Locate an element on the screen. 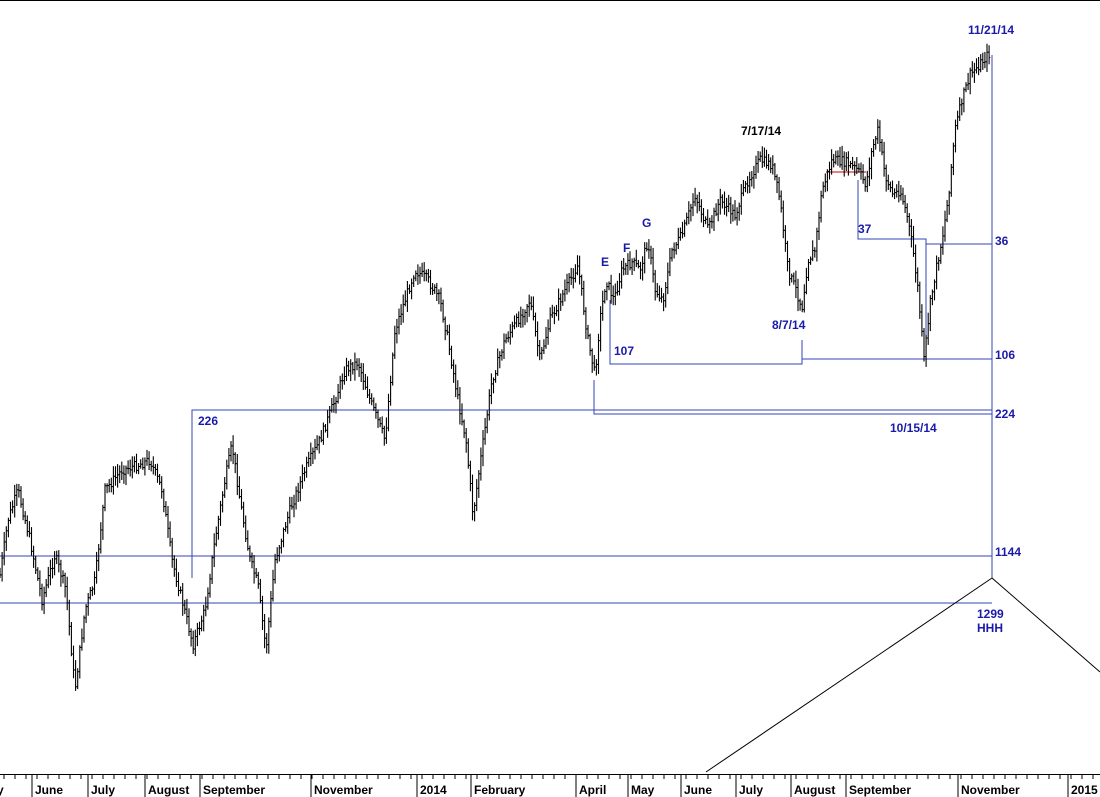 This screenshot has height=797, width=1100. label-wave-f: F is located at coordinates (626, 248).